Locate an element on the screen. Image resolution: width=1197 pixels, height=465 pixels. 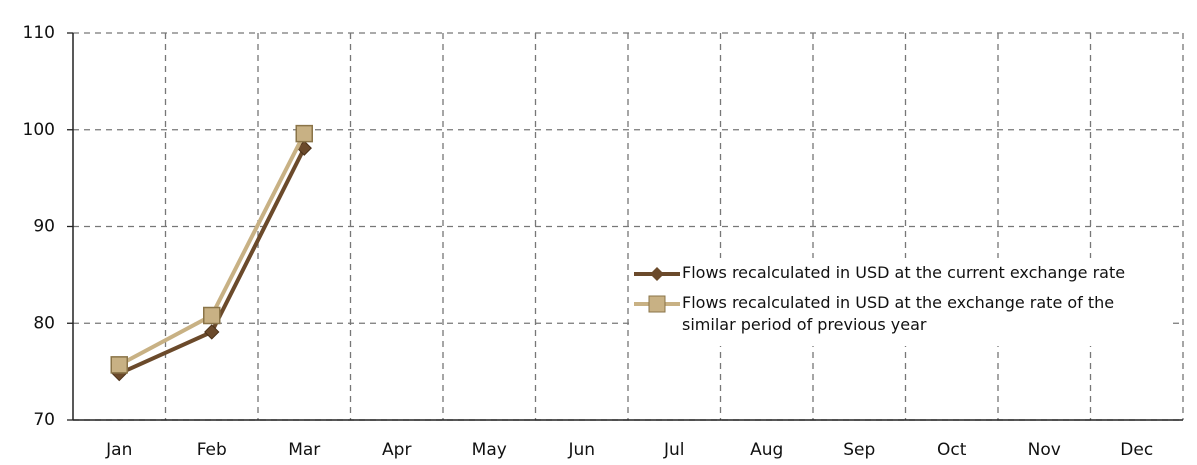
x-tick-label: Mar is located at coordinates (304, 450).